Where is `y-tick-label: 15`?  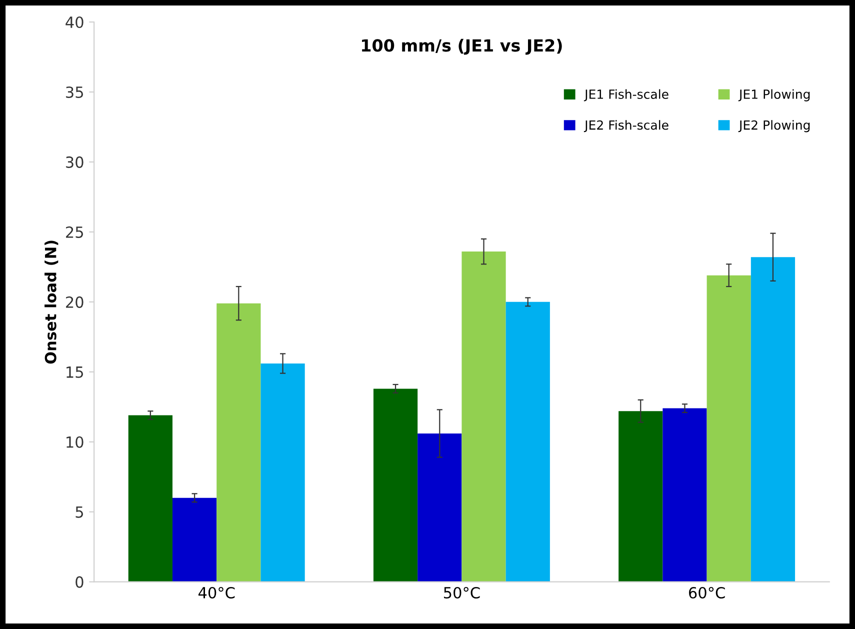
y-tick-label: 15 is located at coordinates (74, 372).